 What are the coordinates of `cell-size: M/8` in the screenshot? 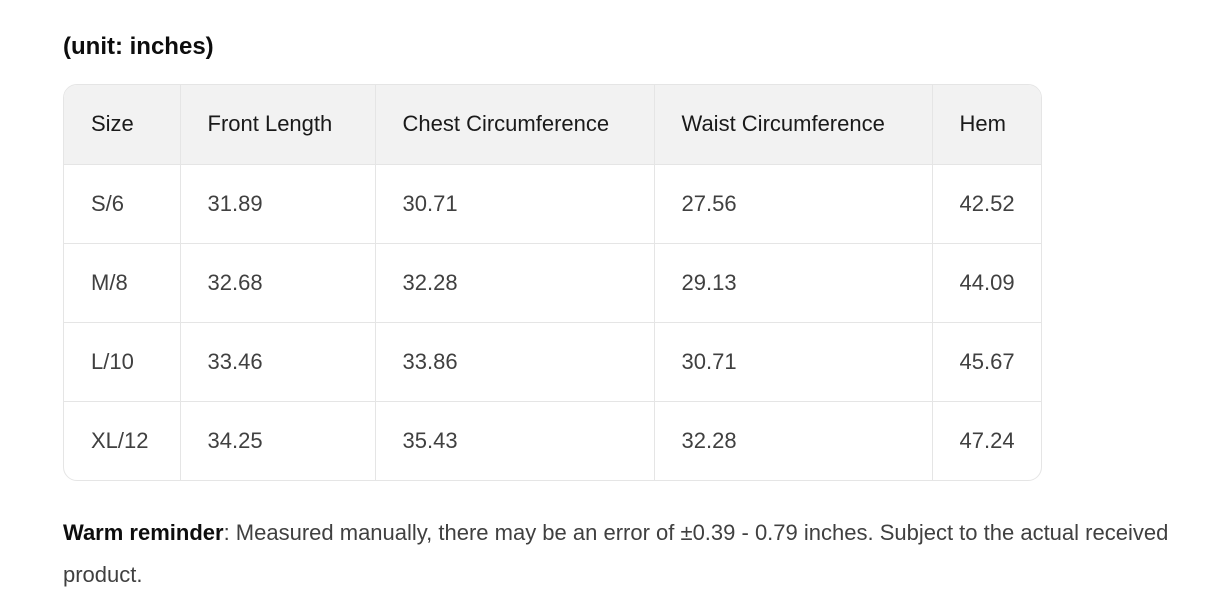 It's located at (122, 283).